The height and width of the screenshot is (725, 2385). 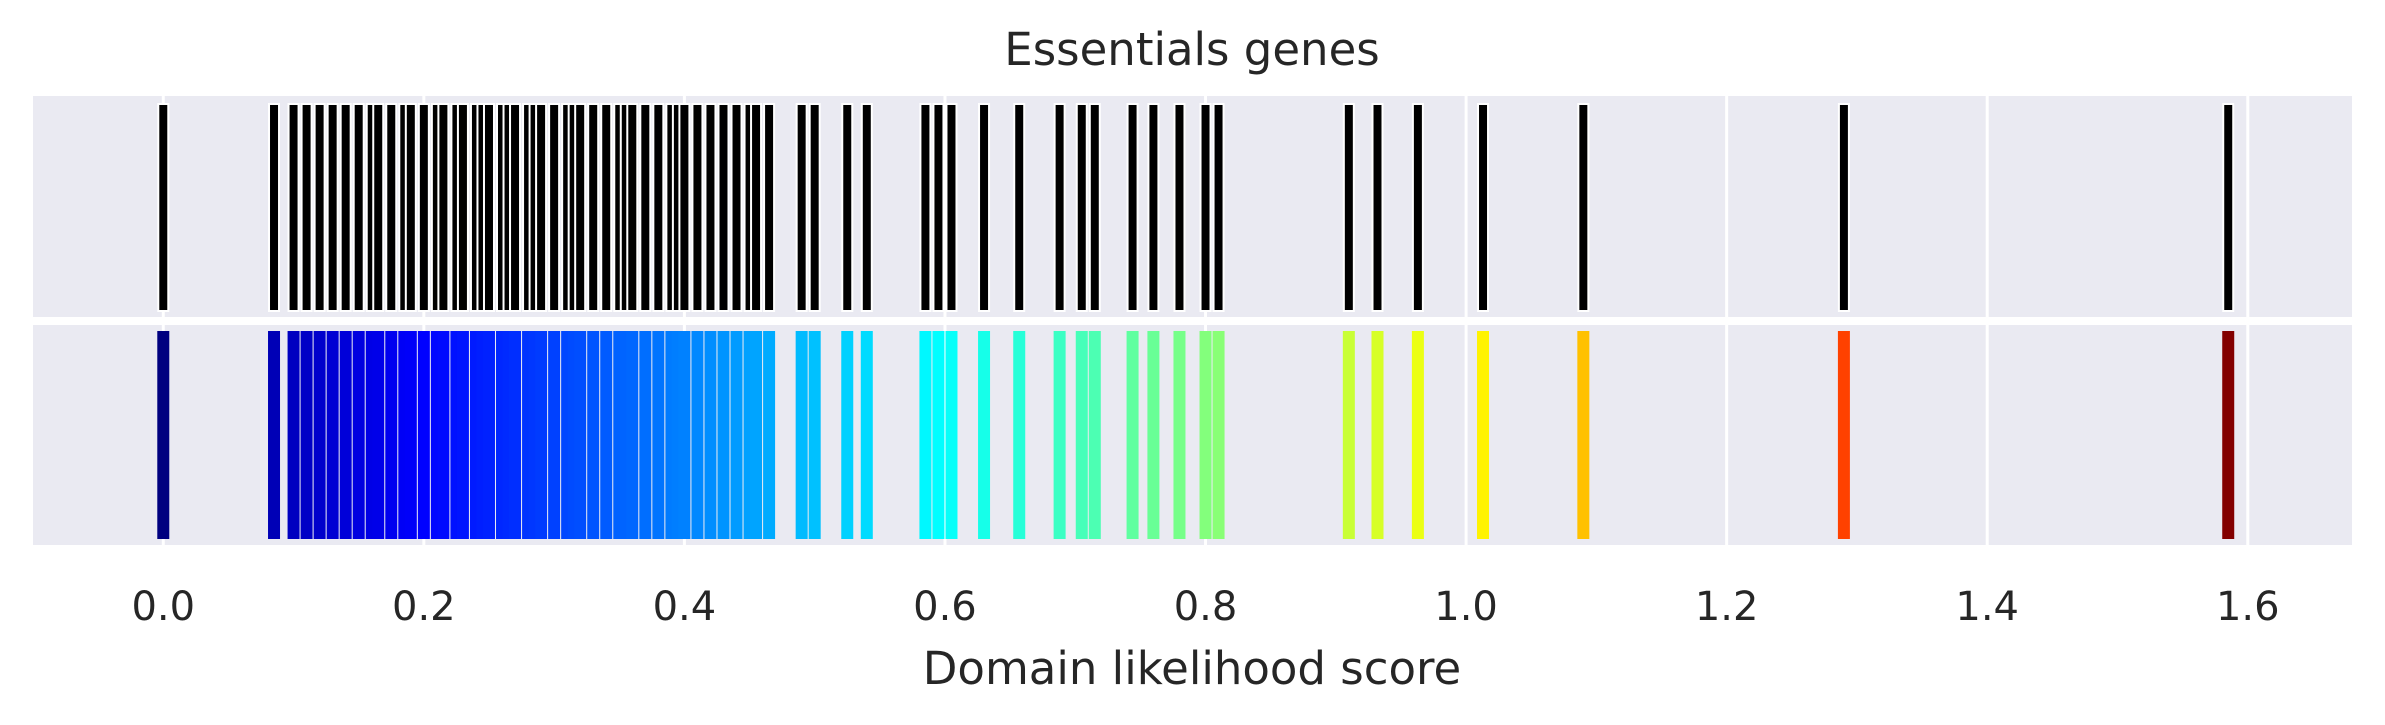 What do you see at coordinates (1192, 668) in the screenshot?
I see `x-axis-label: Domain likelihood score` at bounding box center [1192, 668].